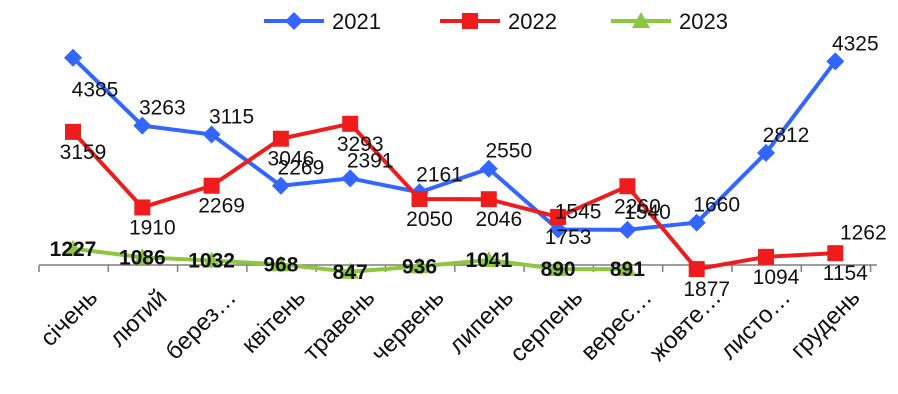 Image resolution: width=898 pixels, height=394 pixels. I want to click on data-label-2022: 3046, so click(291, 159).